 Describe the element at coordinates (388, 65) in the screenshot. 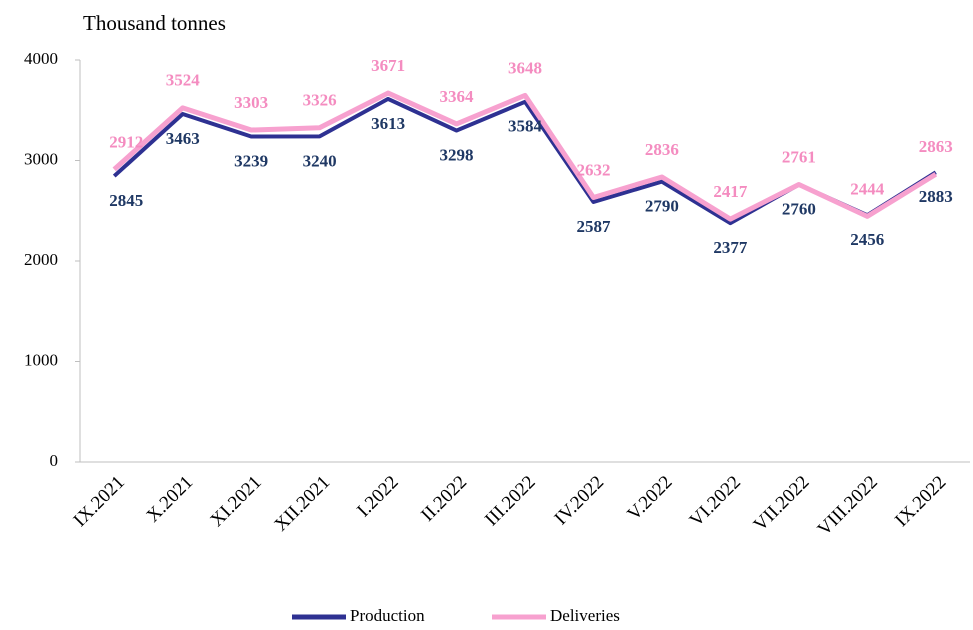

I see `data-label: 3671` at that location.